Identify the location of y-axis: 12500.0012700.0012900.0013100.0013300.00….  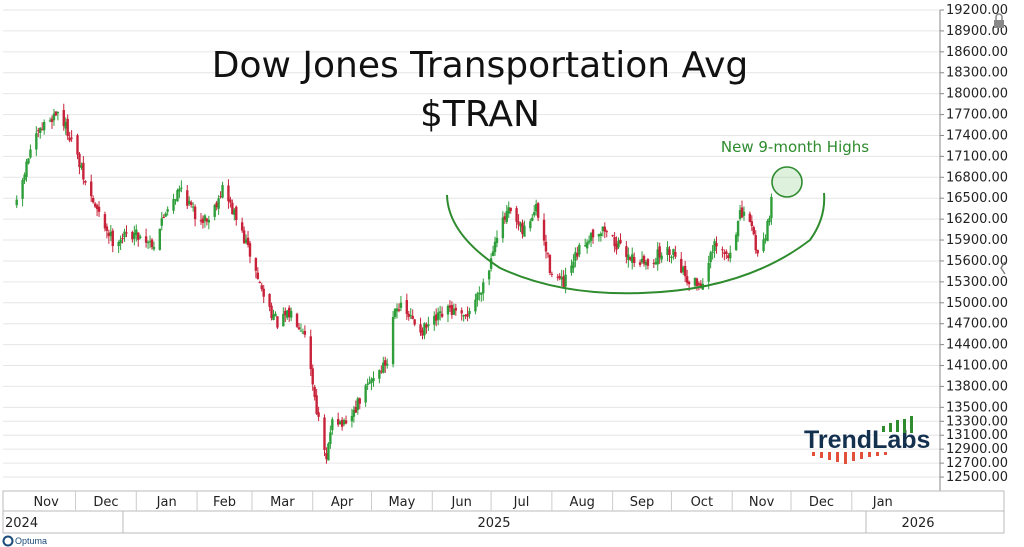
(973, 247).